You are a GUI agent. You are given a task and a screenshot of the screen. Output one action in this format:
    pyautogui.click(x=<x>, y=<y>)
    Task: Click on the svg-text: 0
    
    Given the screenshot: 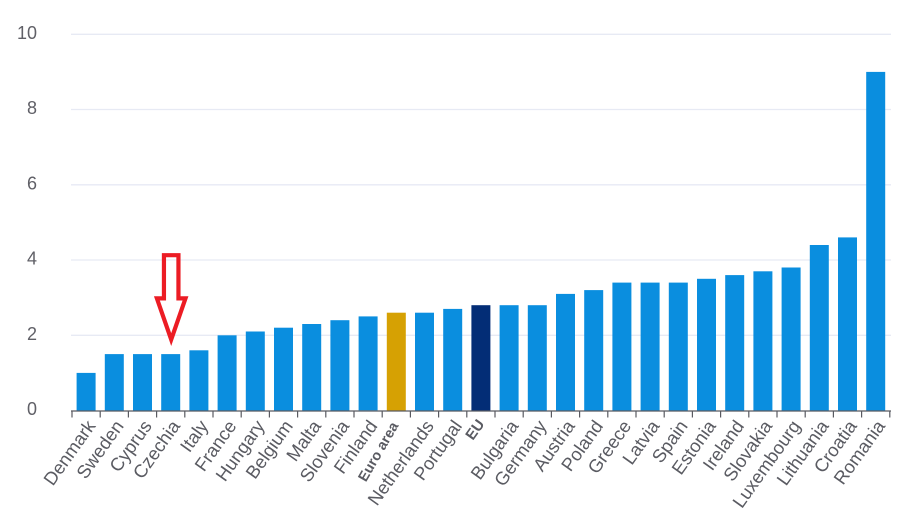 What is the action you would take?
    pyautogui.click(x=32, y=409)
    